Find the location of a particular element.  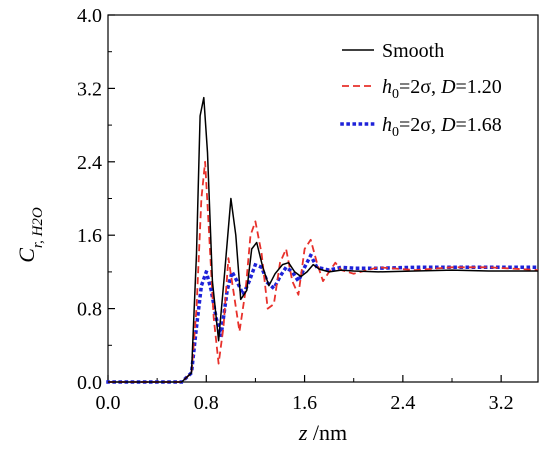

y-axis-ticks: 0.0 0.8 1.6 2.4 3.2 4.0 is located at coordinates (96, 199).